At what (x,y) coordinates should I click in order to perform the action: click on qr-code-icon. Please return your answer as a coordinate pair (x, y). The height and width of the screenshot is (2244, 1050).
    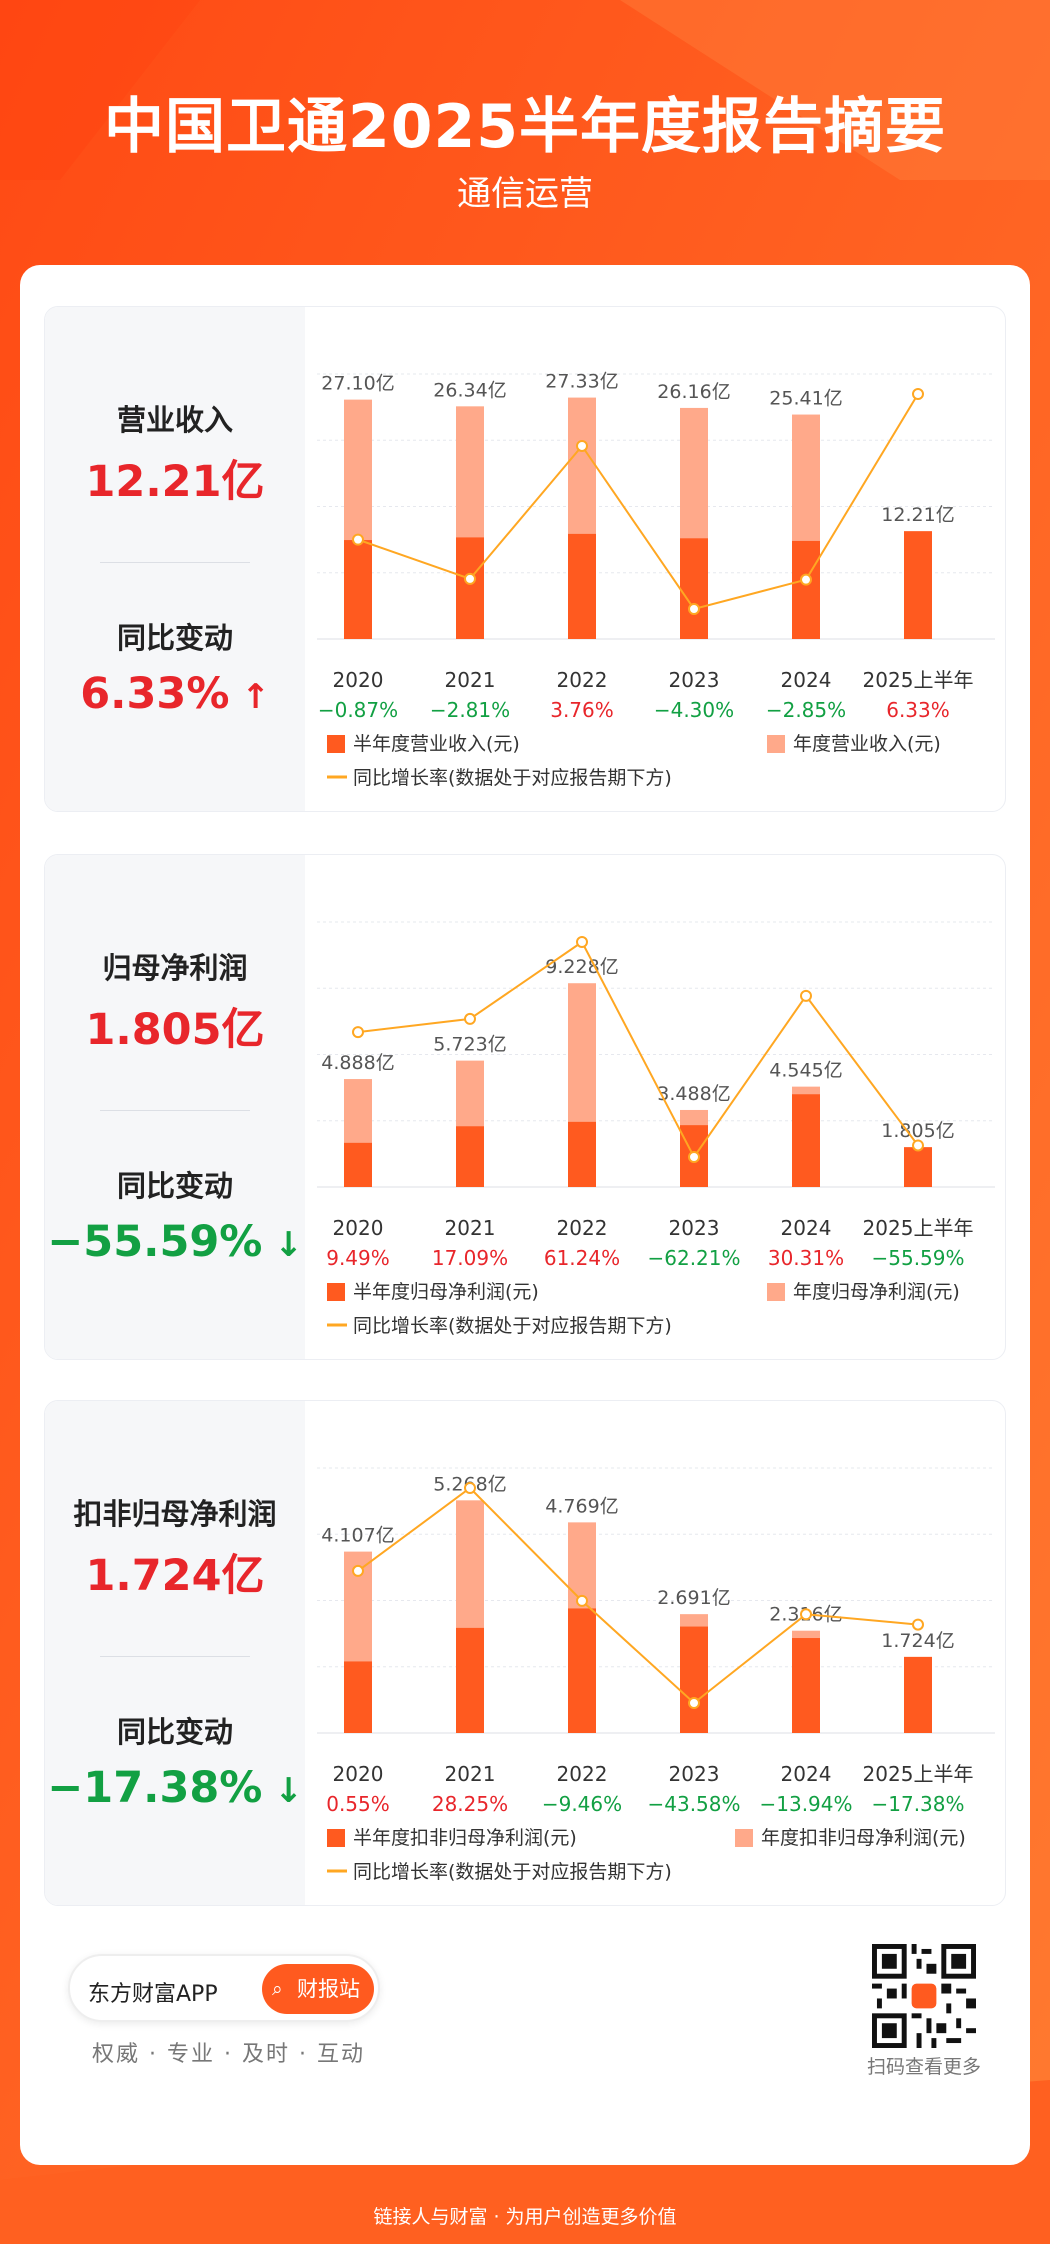
    Looking at the image, I should click on (924, 1996).